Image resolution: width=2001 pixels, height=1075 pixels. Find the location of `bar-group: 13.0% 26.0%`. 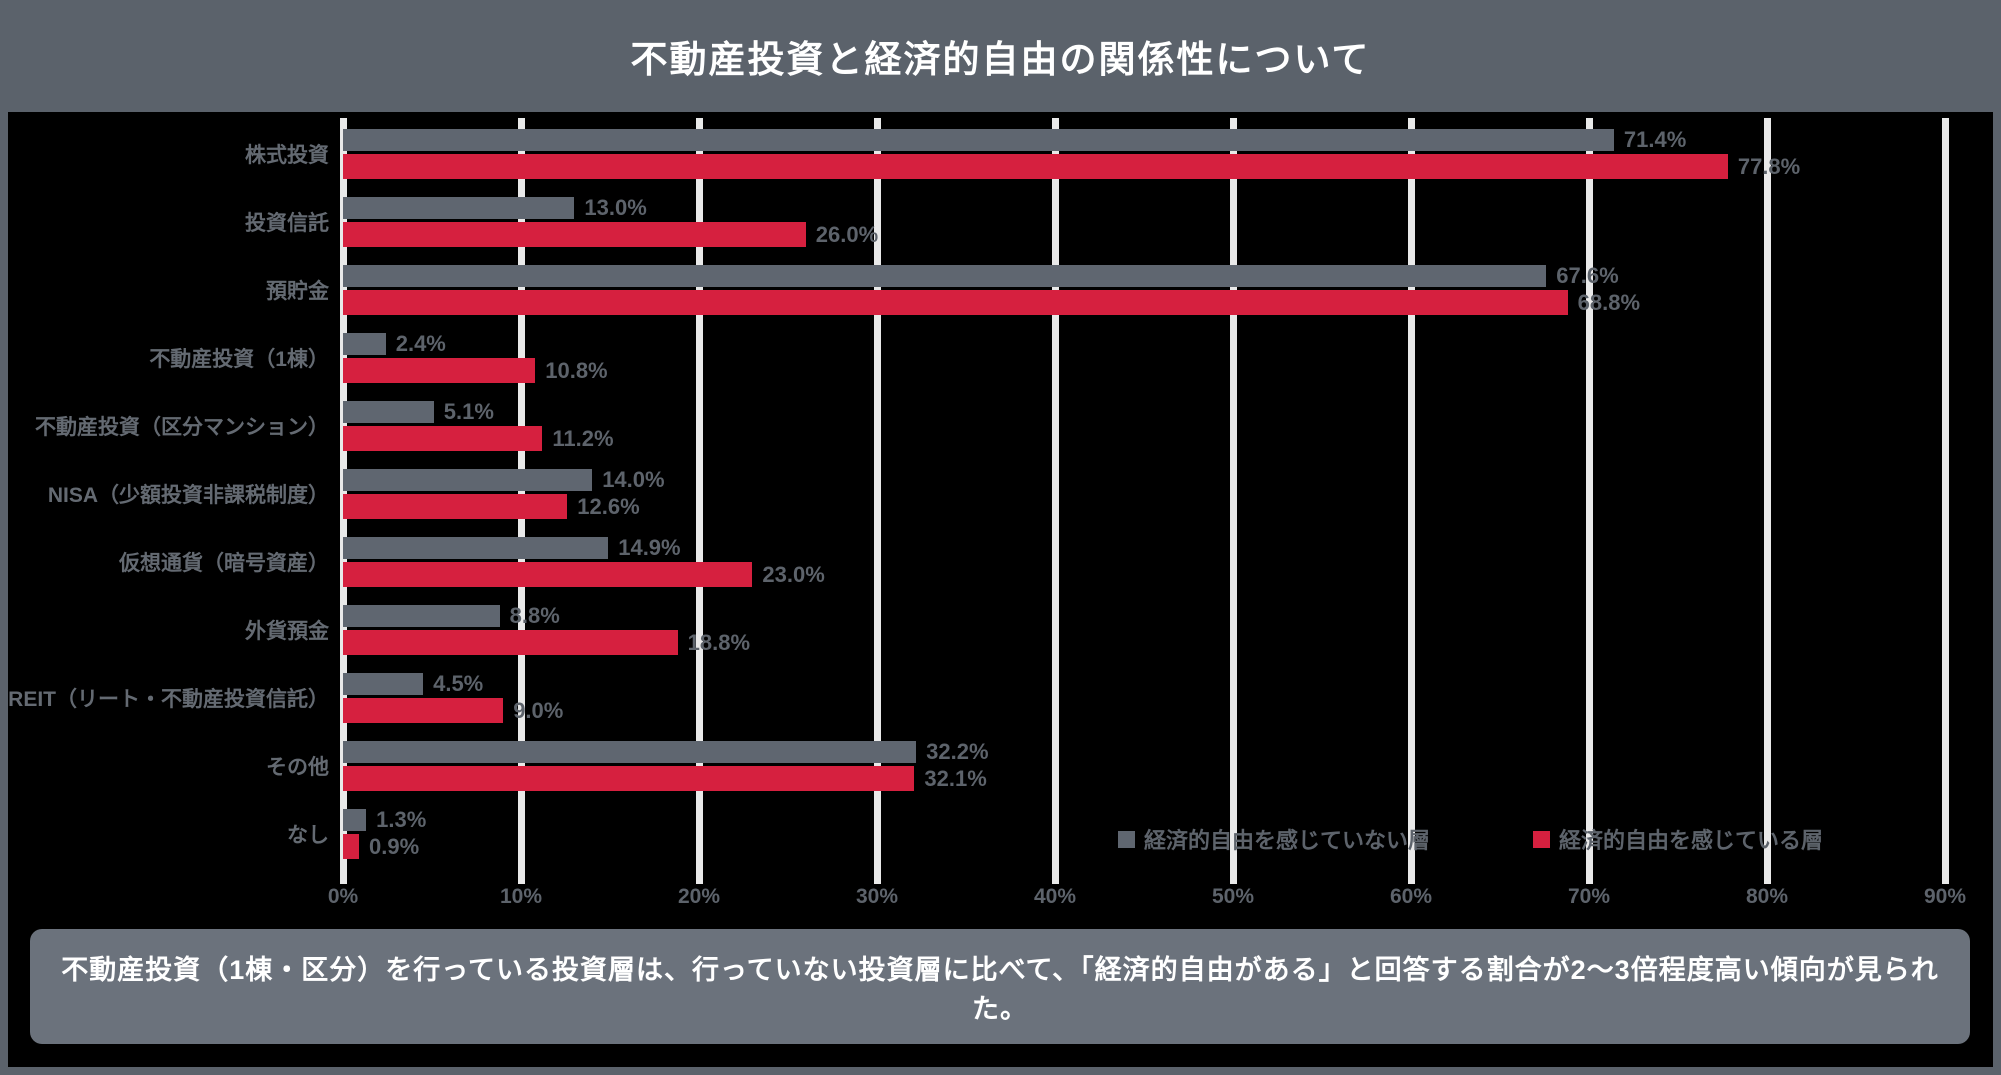

bar-group: 13.0% 26.0% is located at coordinates (1168, 222).